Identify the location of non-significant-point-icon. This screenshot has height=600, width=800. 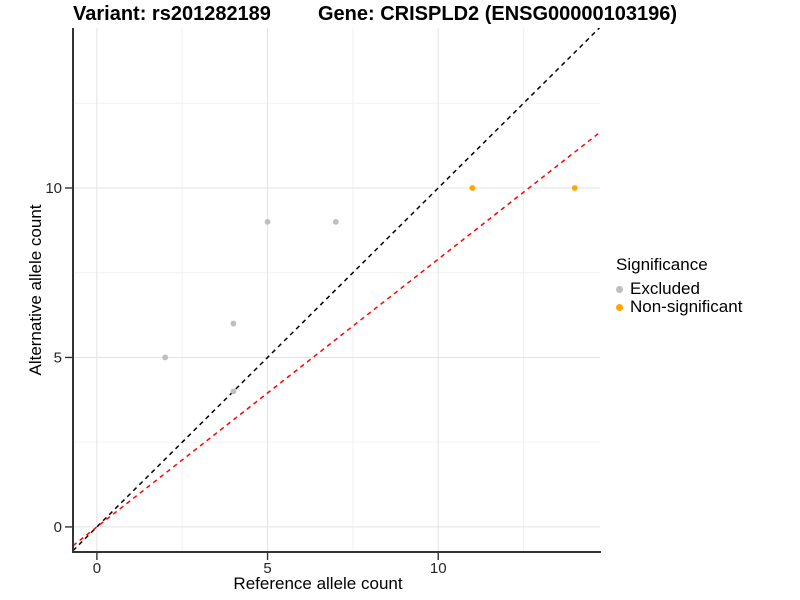
(619, 307).